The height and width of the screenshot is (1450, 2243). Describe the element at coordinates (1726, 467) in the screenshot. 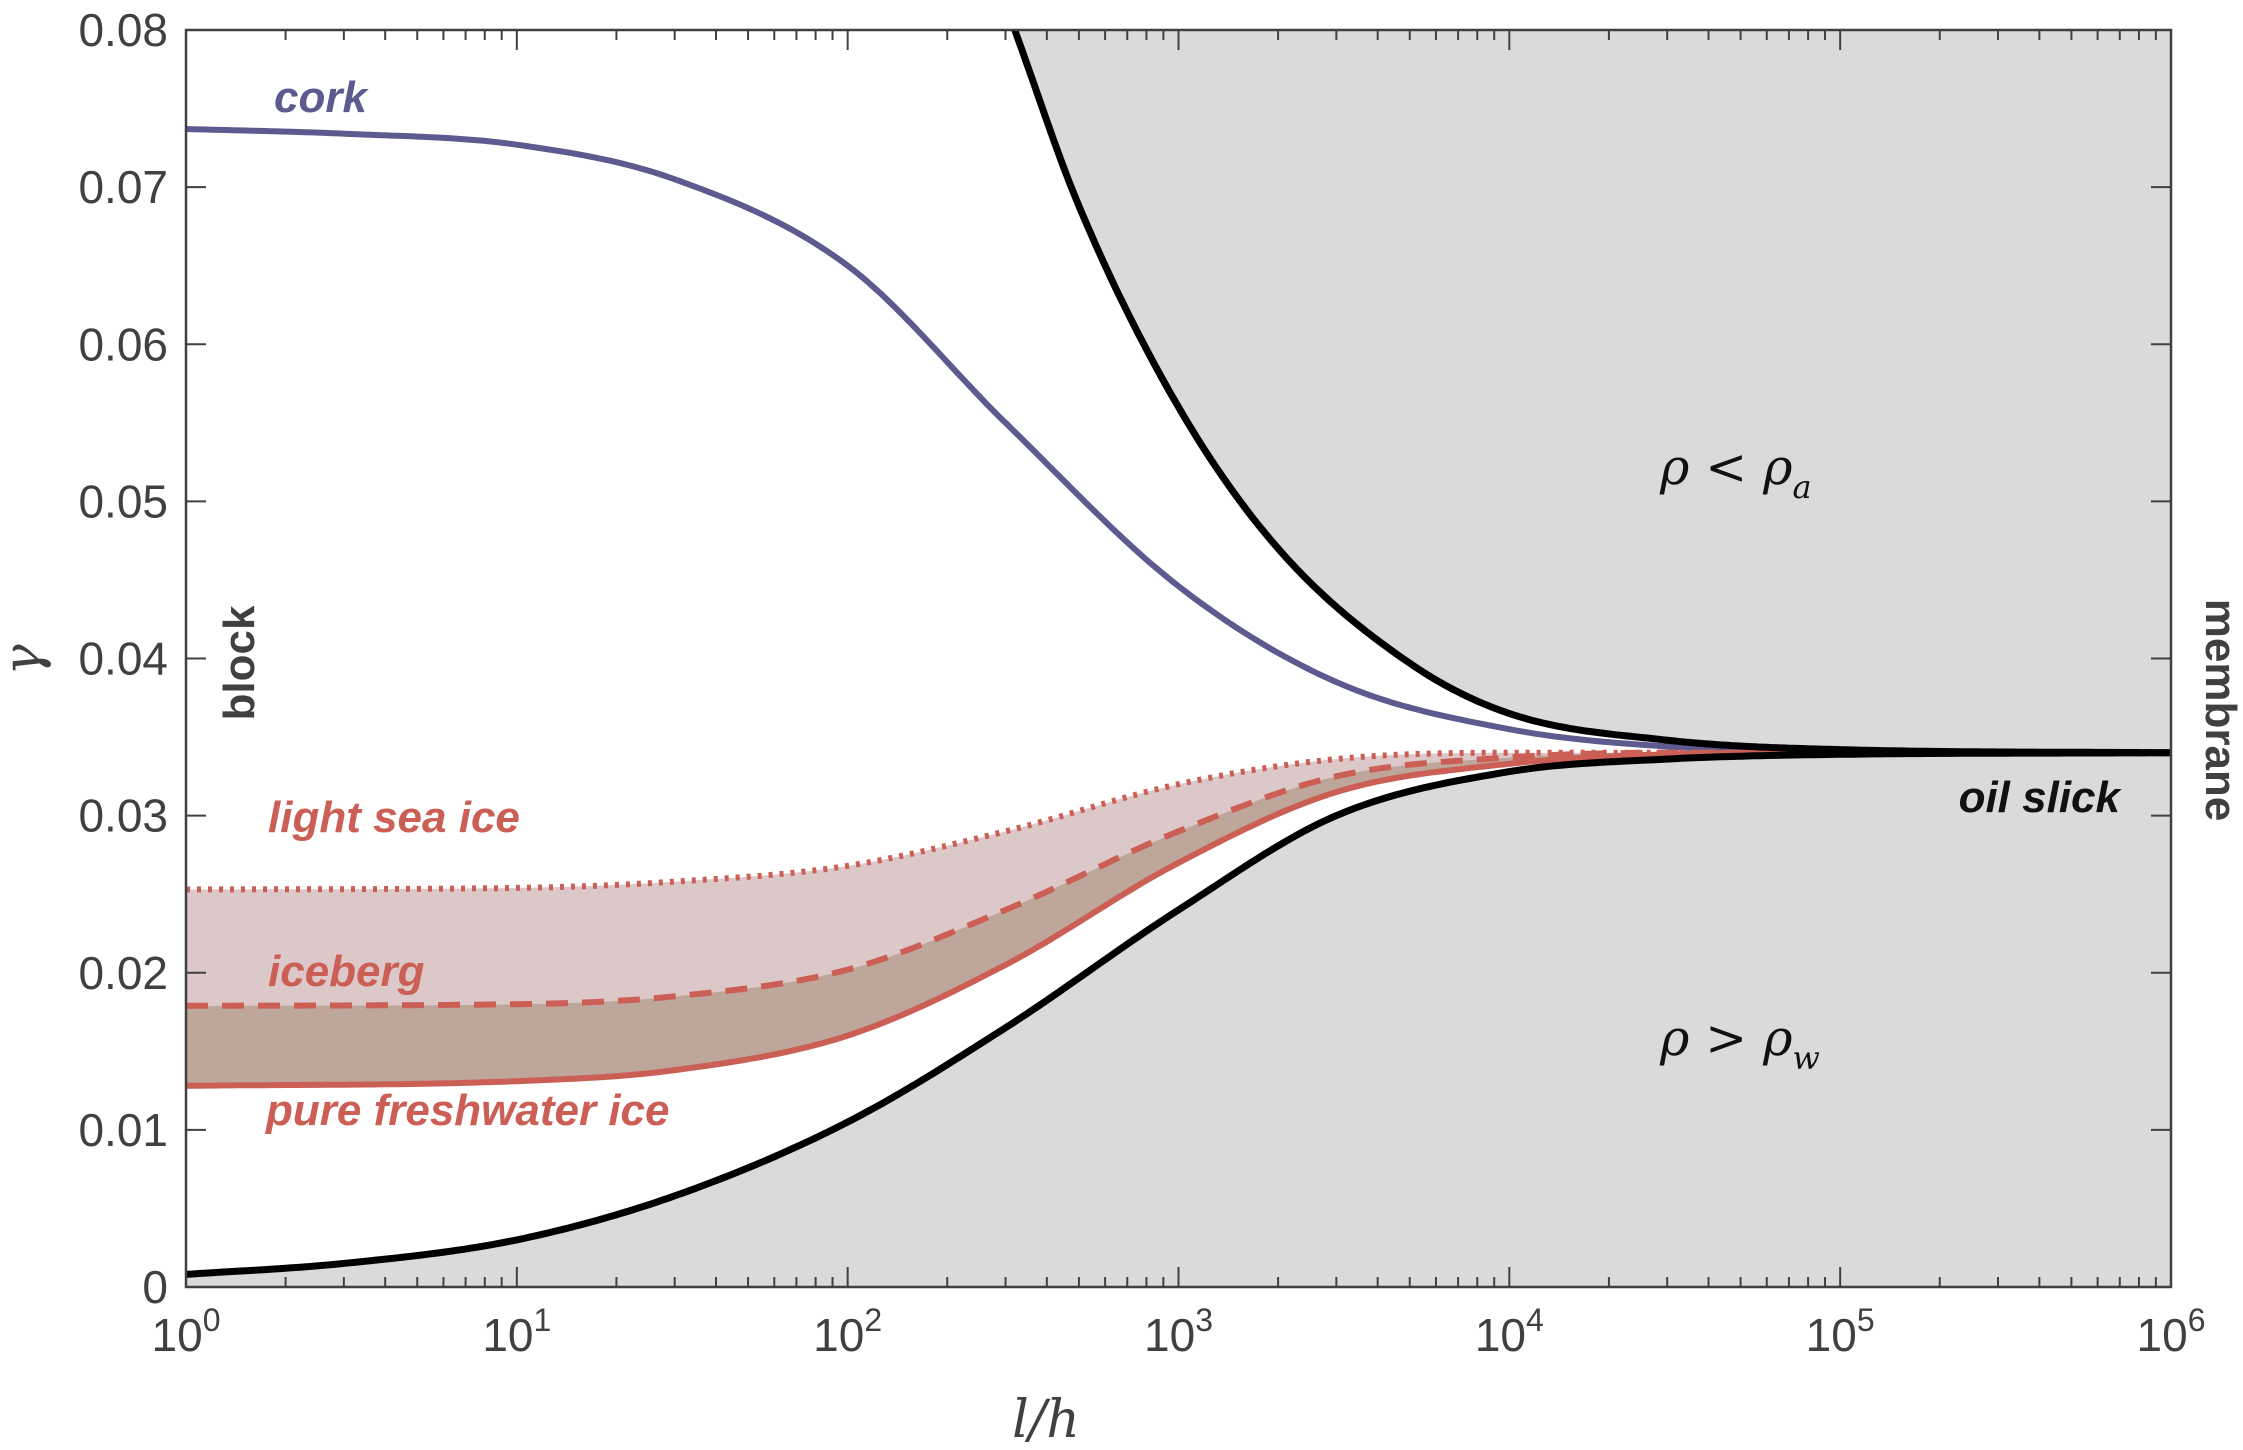

I see `region-label-low-density-main: ρ < ρ` at that location.